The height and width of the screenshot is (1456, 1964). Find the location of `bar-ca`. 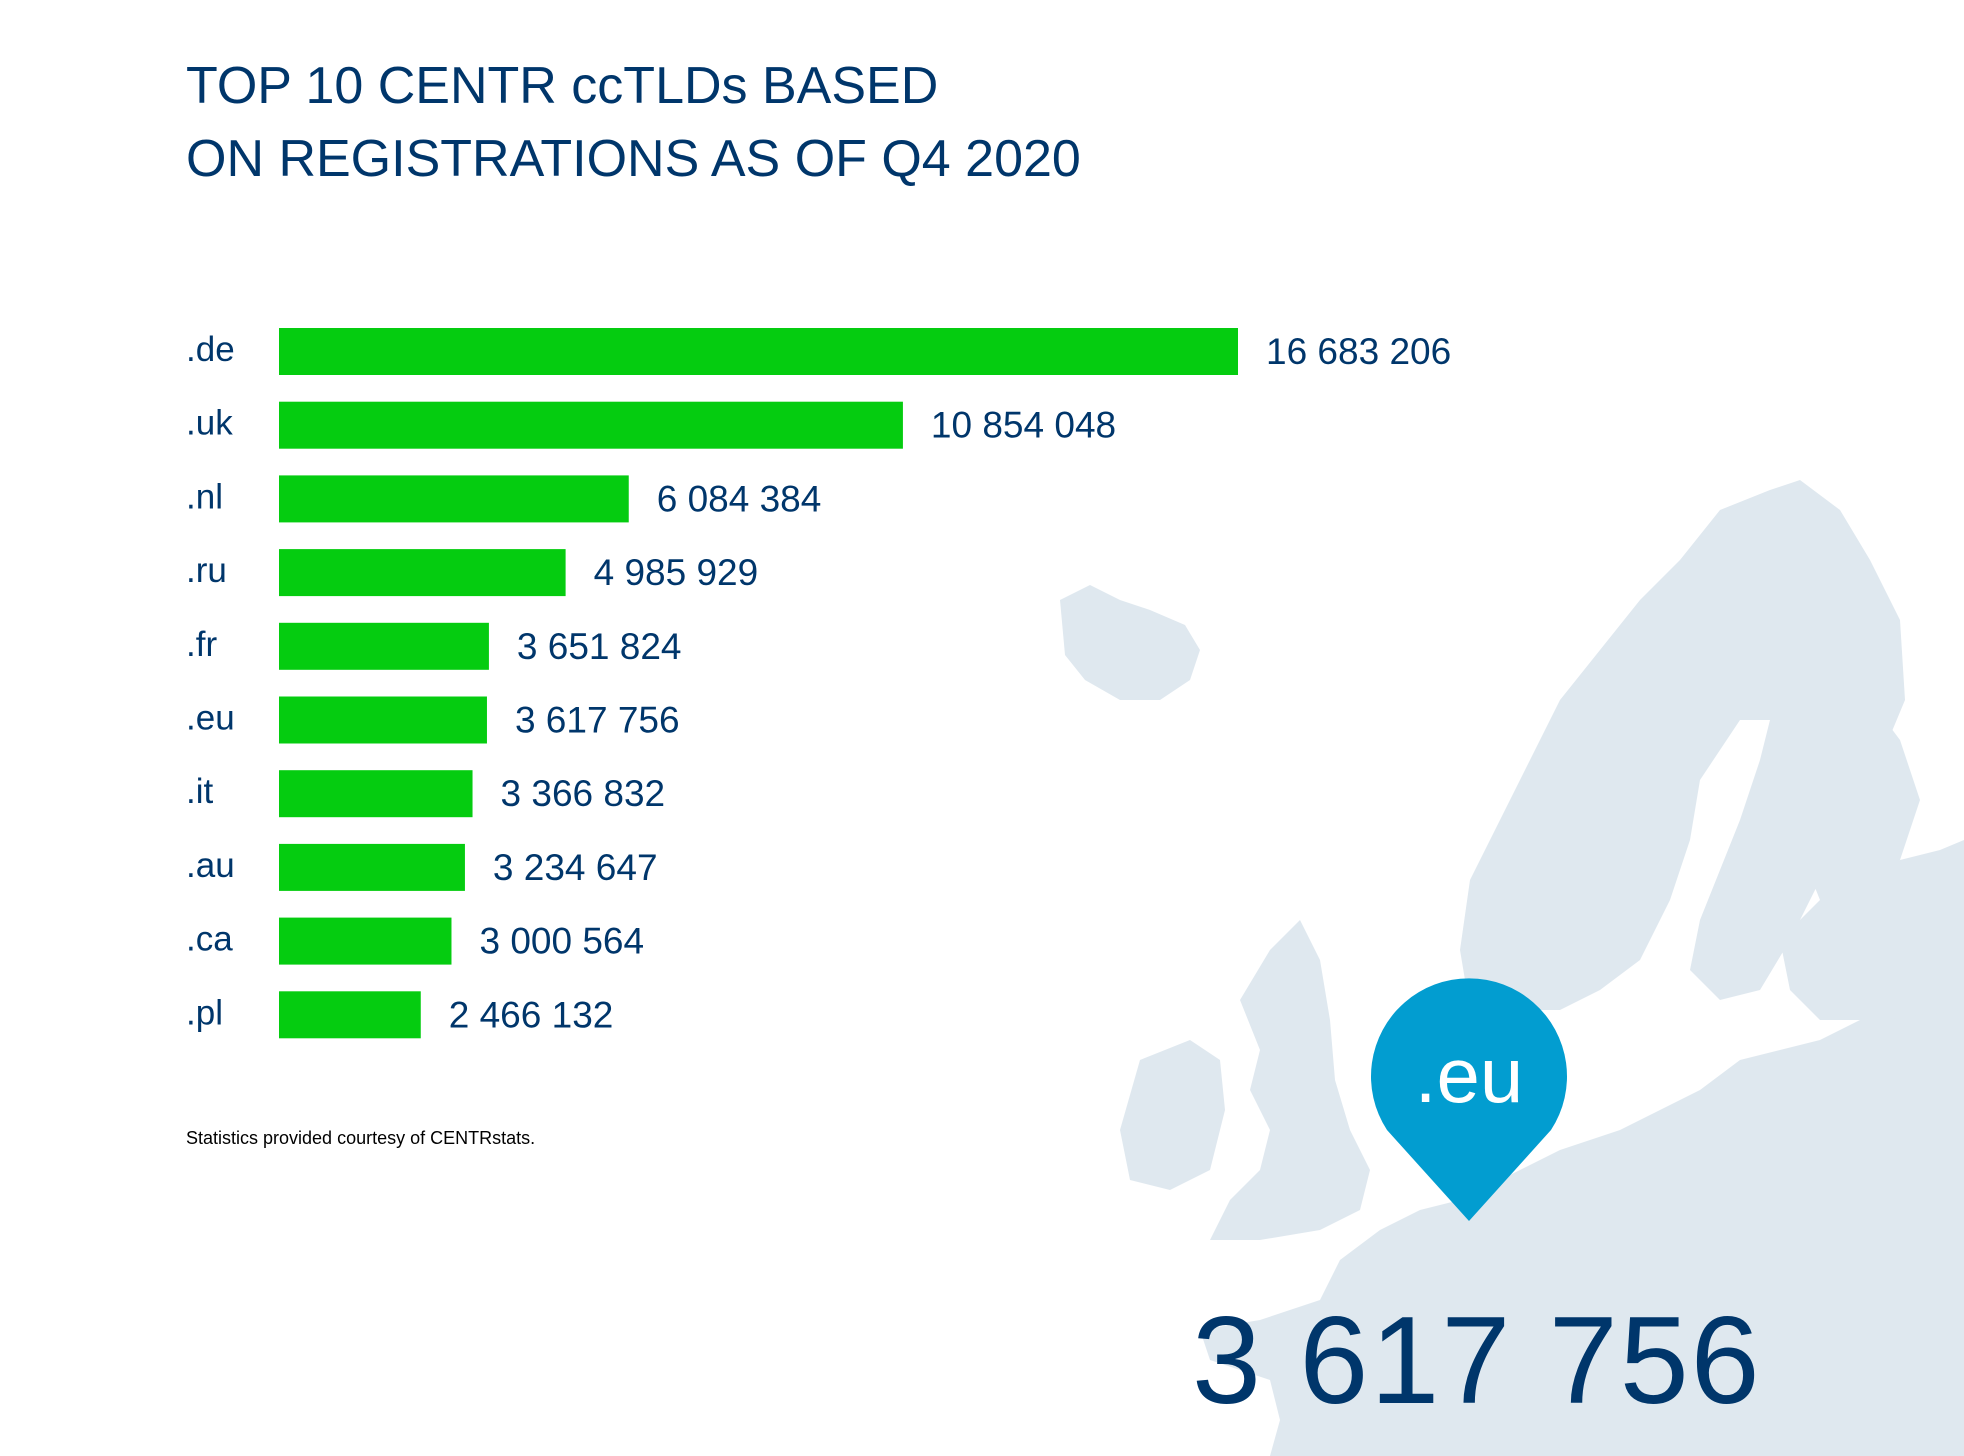

bar-ca is located at coordinates (365, 941).